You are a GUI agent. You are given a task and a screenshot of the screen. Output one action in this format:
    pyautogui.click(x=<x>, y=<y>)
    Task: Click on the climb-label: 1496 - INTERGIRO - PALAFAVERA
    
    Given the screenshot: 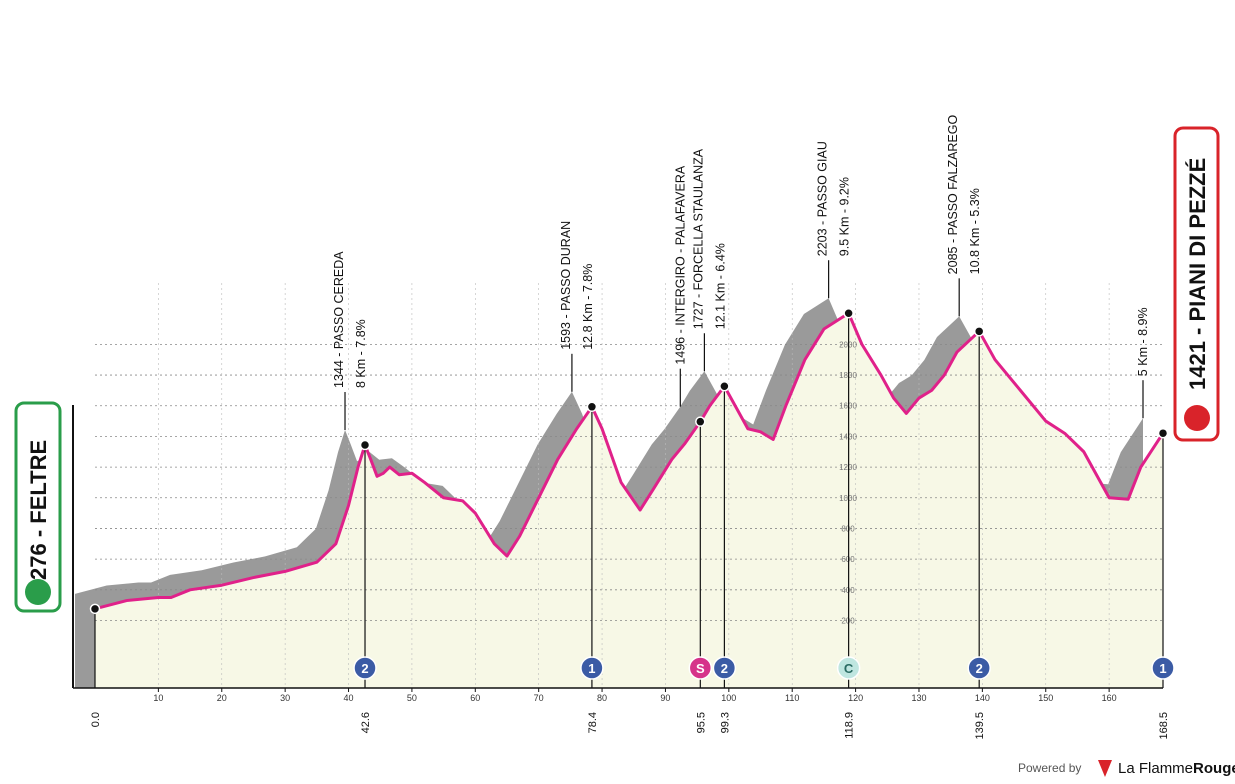 What is the action you would take?
    pyautogui.click(x=680, y=265)
    